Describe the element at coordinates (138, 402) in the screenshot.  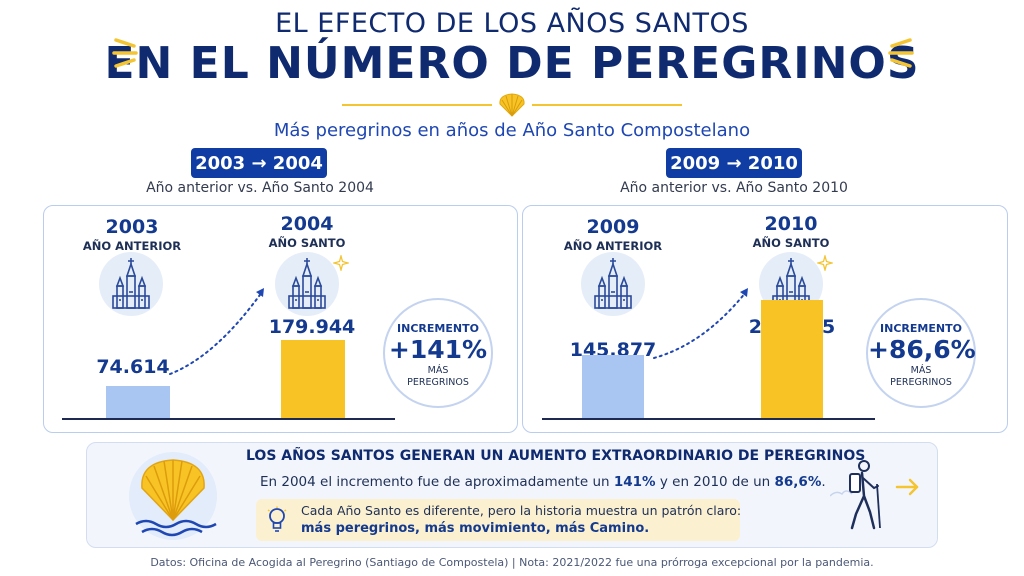
I see `bar-2003` at that location.